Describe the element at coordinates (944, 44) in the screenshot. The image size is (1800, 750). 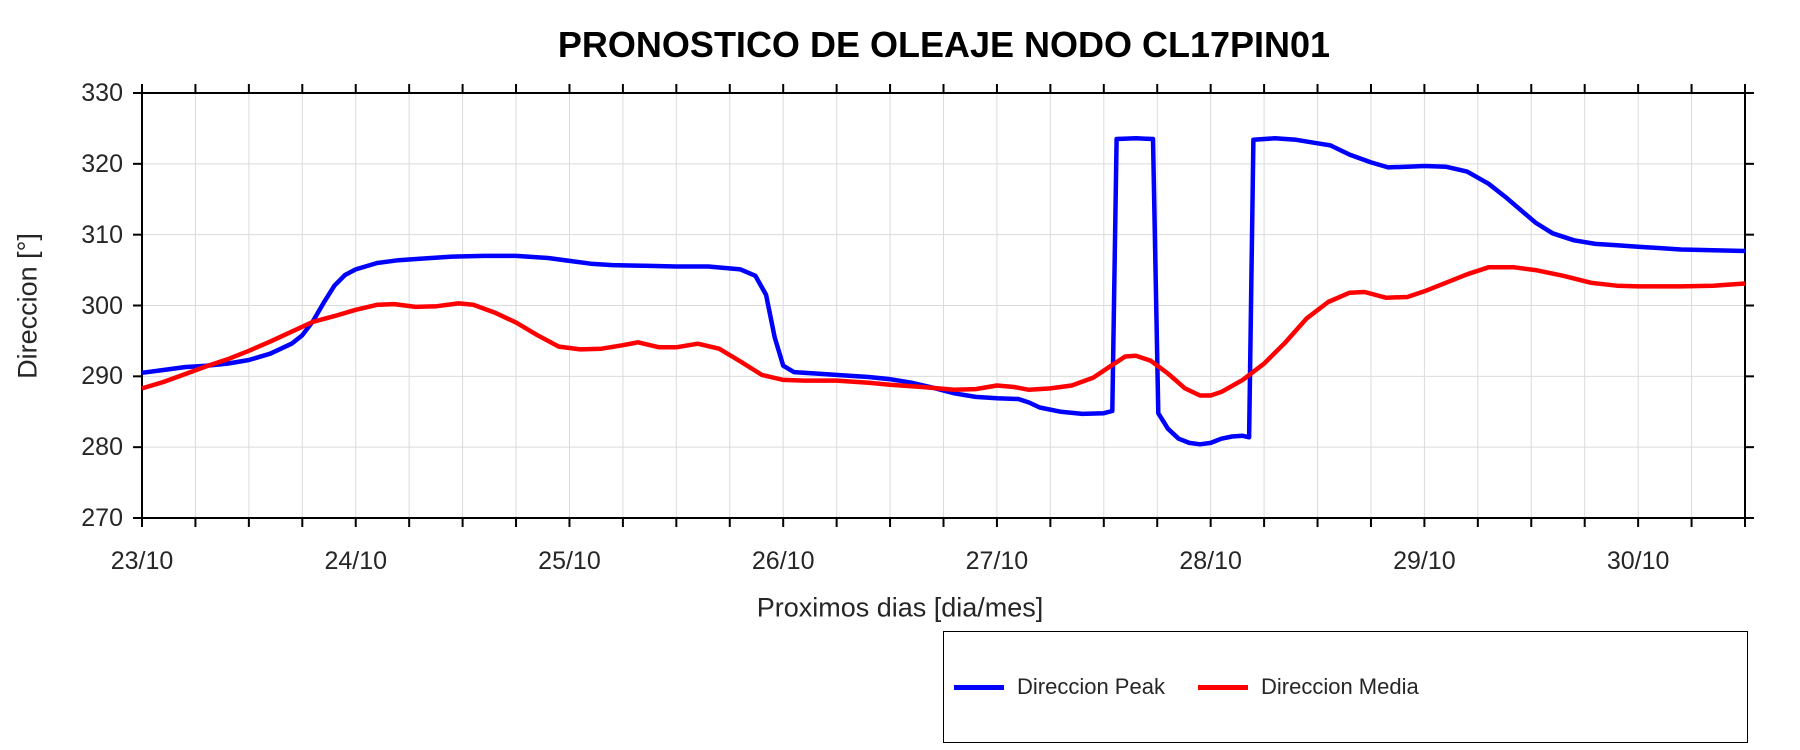
I see `chart-title: PRONOSTICO DE OLEAJE NODO CL17PIN01` at that location.